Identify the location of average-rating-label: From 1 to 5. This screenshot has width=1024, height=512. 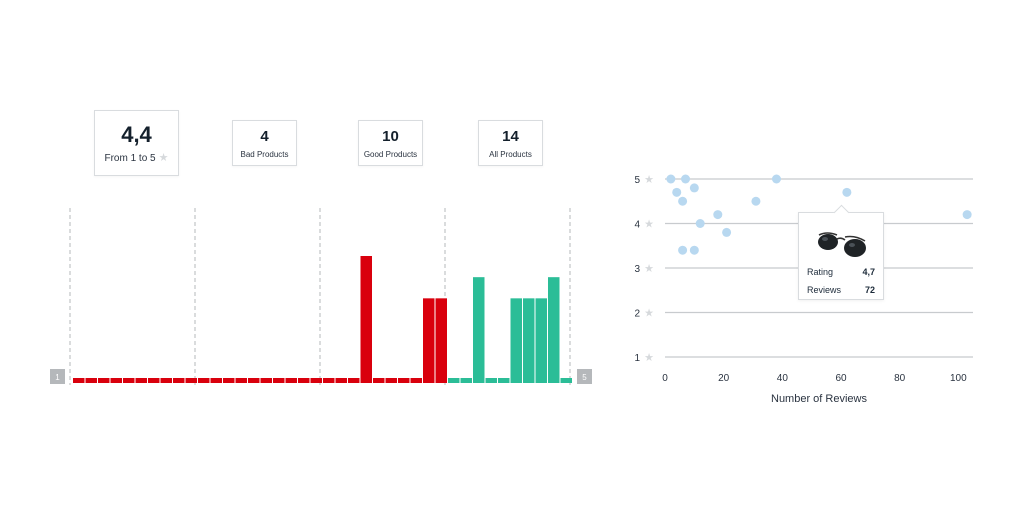
(130, 158).